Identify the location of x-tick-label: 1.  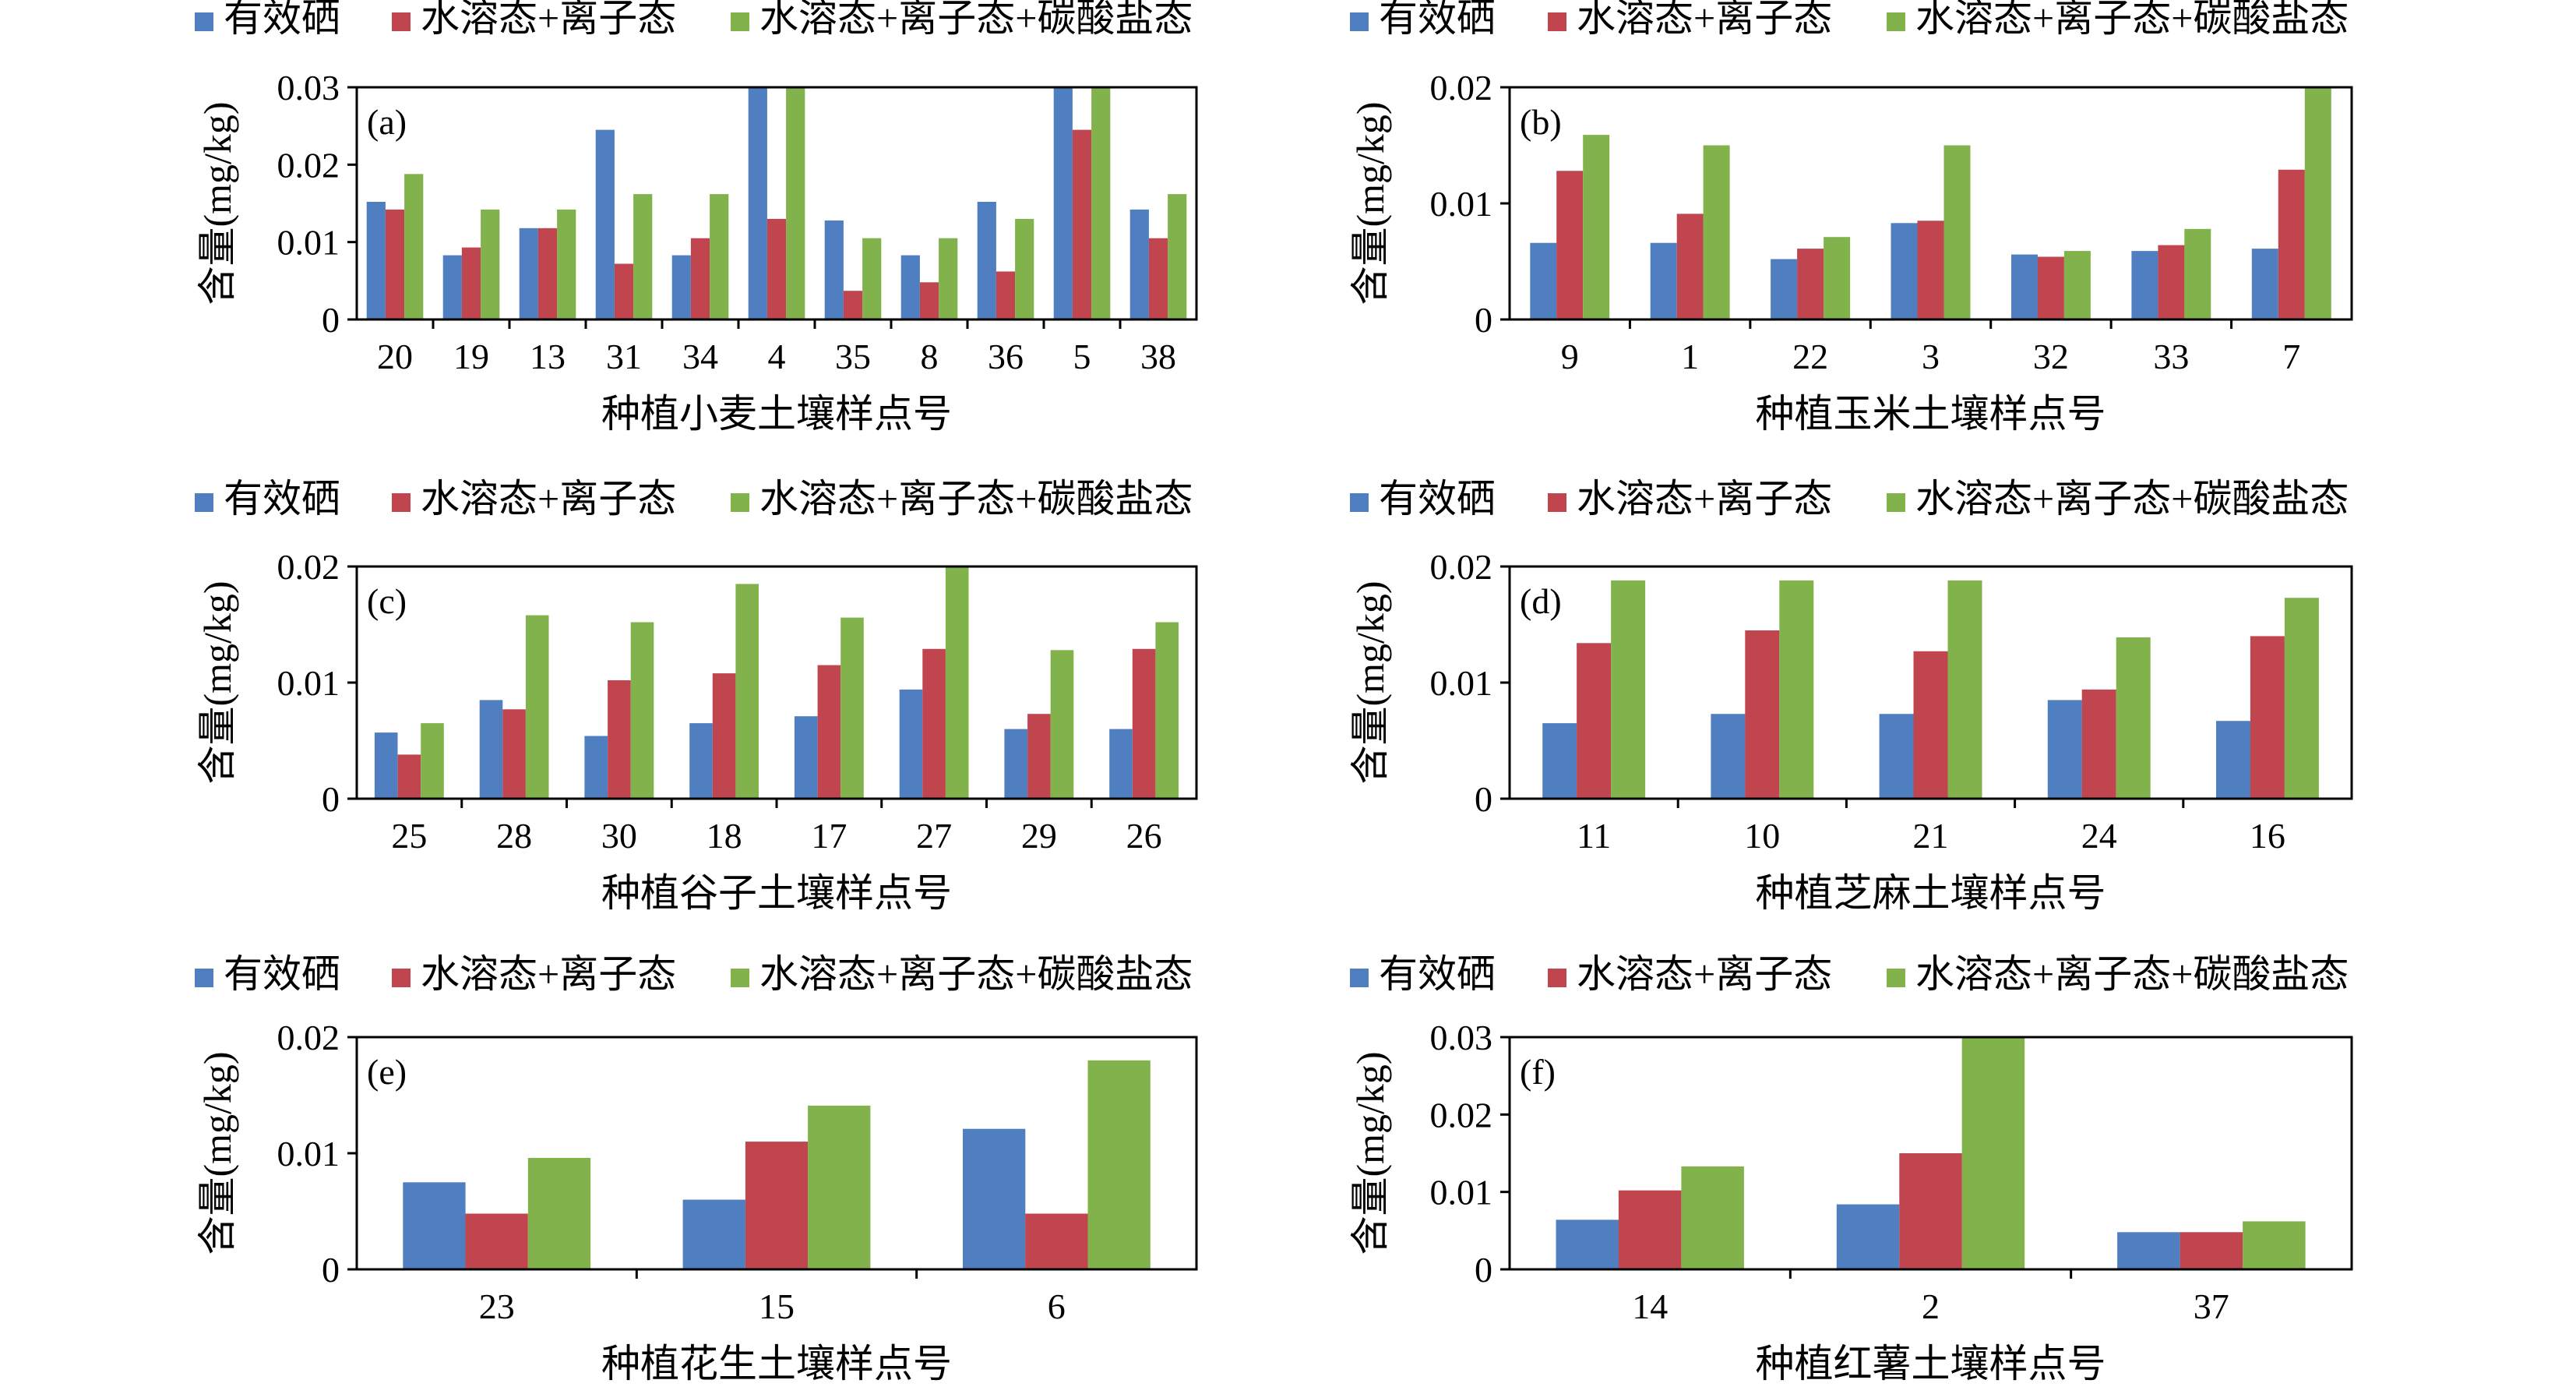
(1690, 356).